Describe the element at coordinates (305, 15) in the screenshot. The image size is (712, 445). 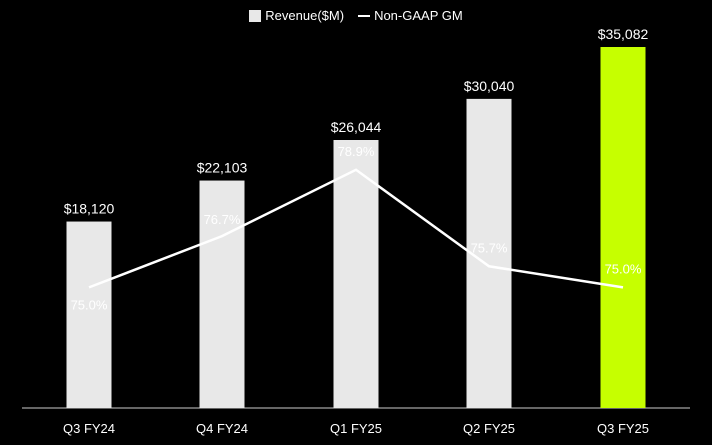
I see `legend-label-revenue: Revenue($M)` at that location.